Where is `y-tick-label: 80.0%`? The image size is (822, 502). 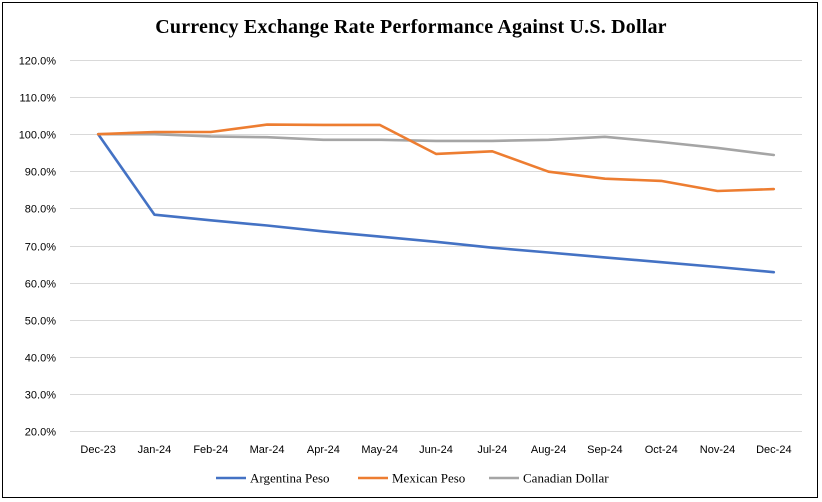 y-tick-label: 80.0% is located at coordinates (40, 210).